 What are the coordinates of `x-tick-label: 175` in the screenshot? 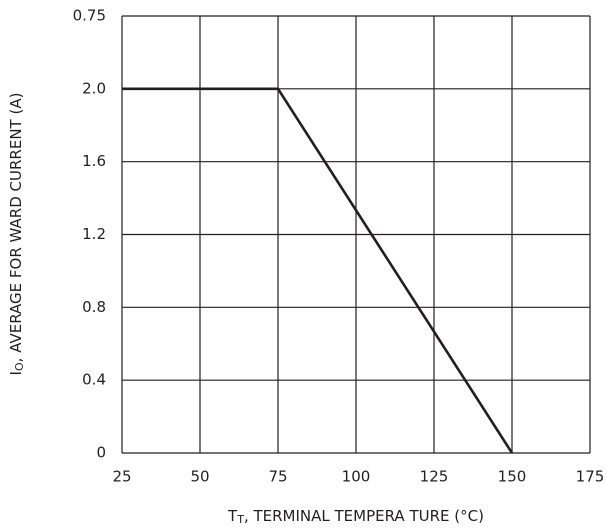 It's located at (590, 477).